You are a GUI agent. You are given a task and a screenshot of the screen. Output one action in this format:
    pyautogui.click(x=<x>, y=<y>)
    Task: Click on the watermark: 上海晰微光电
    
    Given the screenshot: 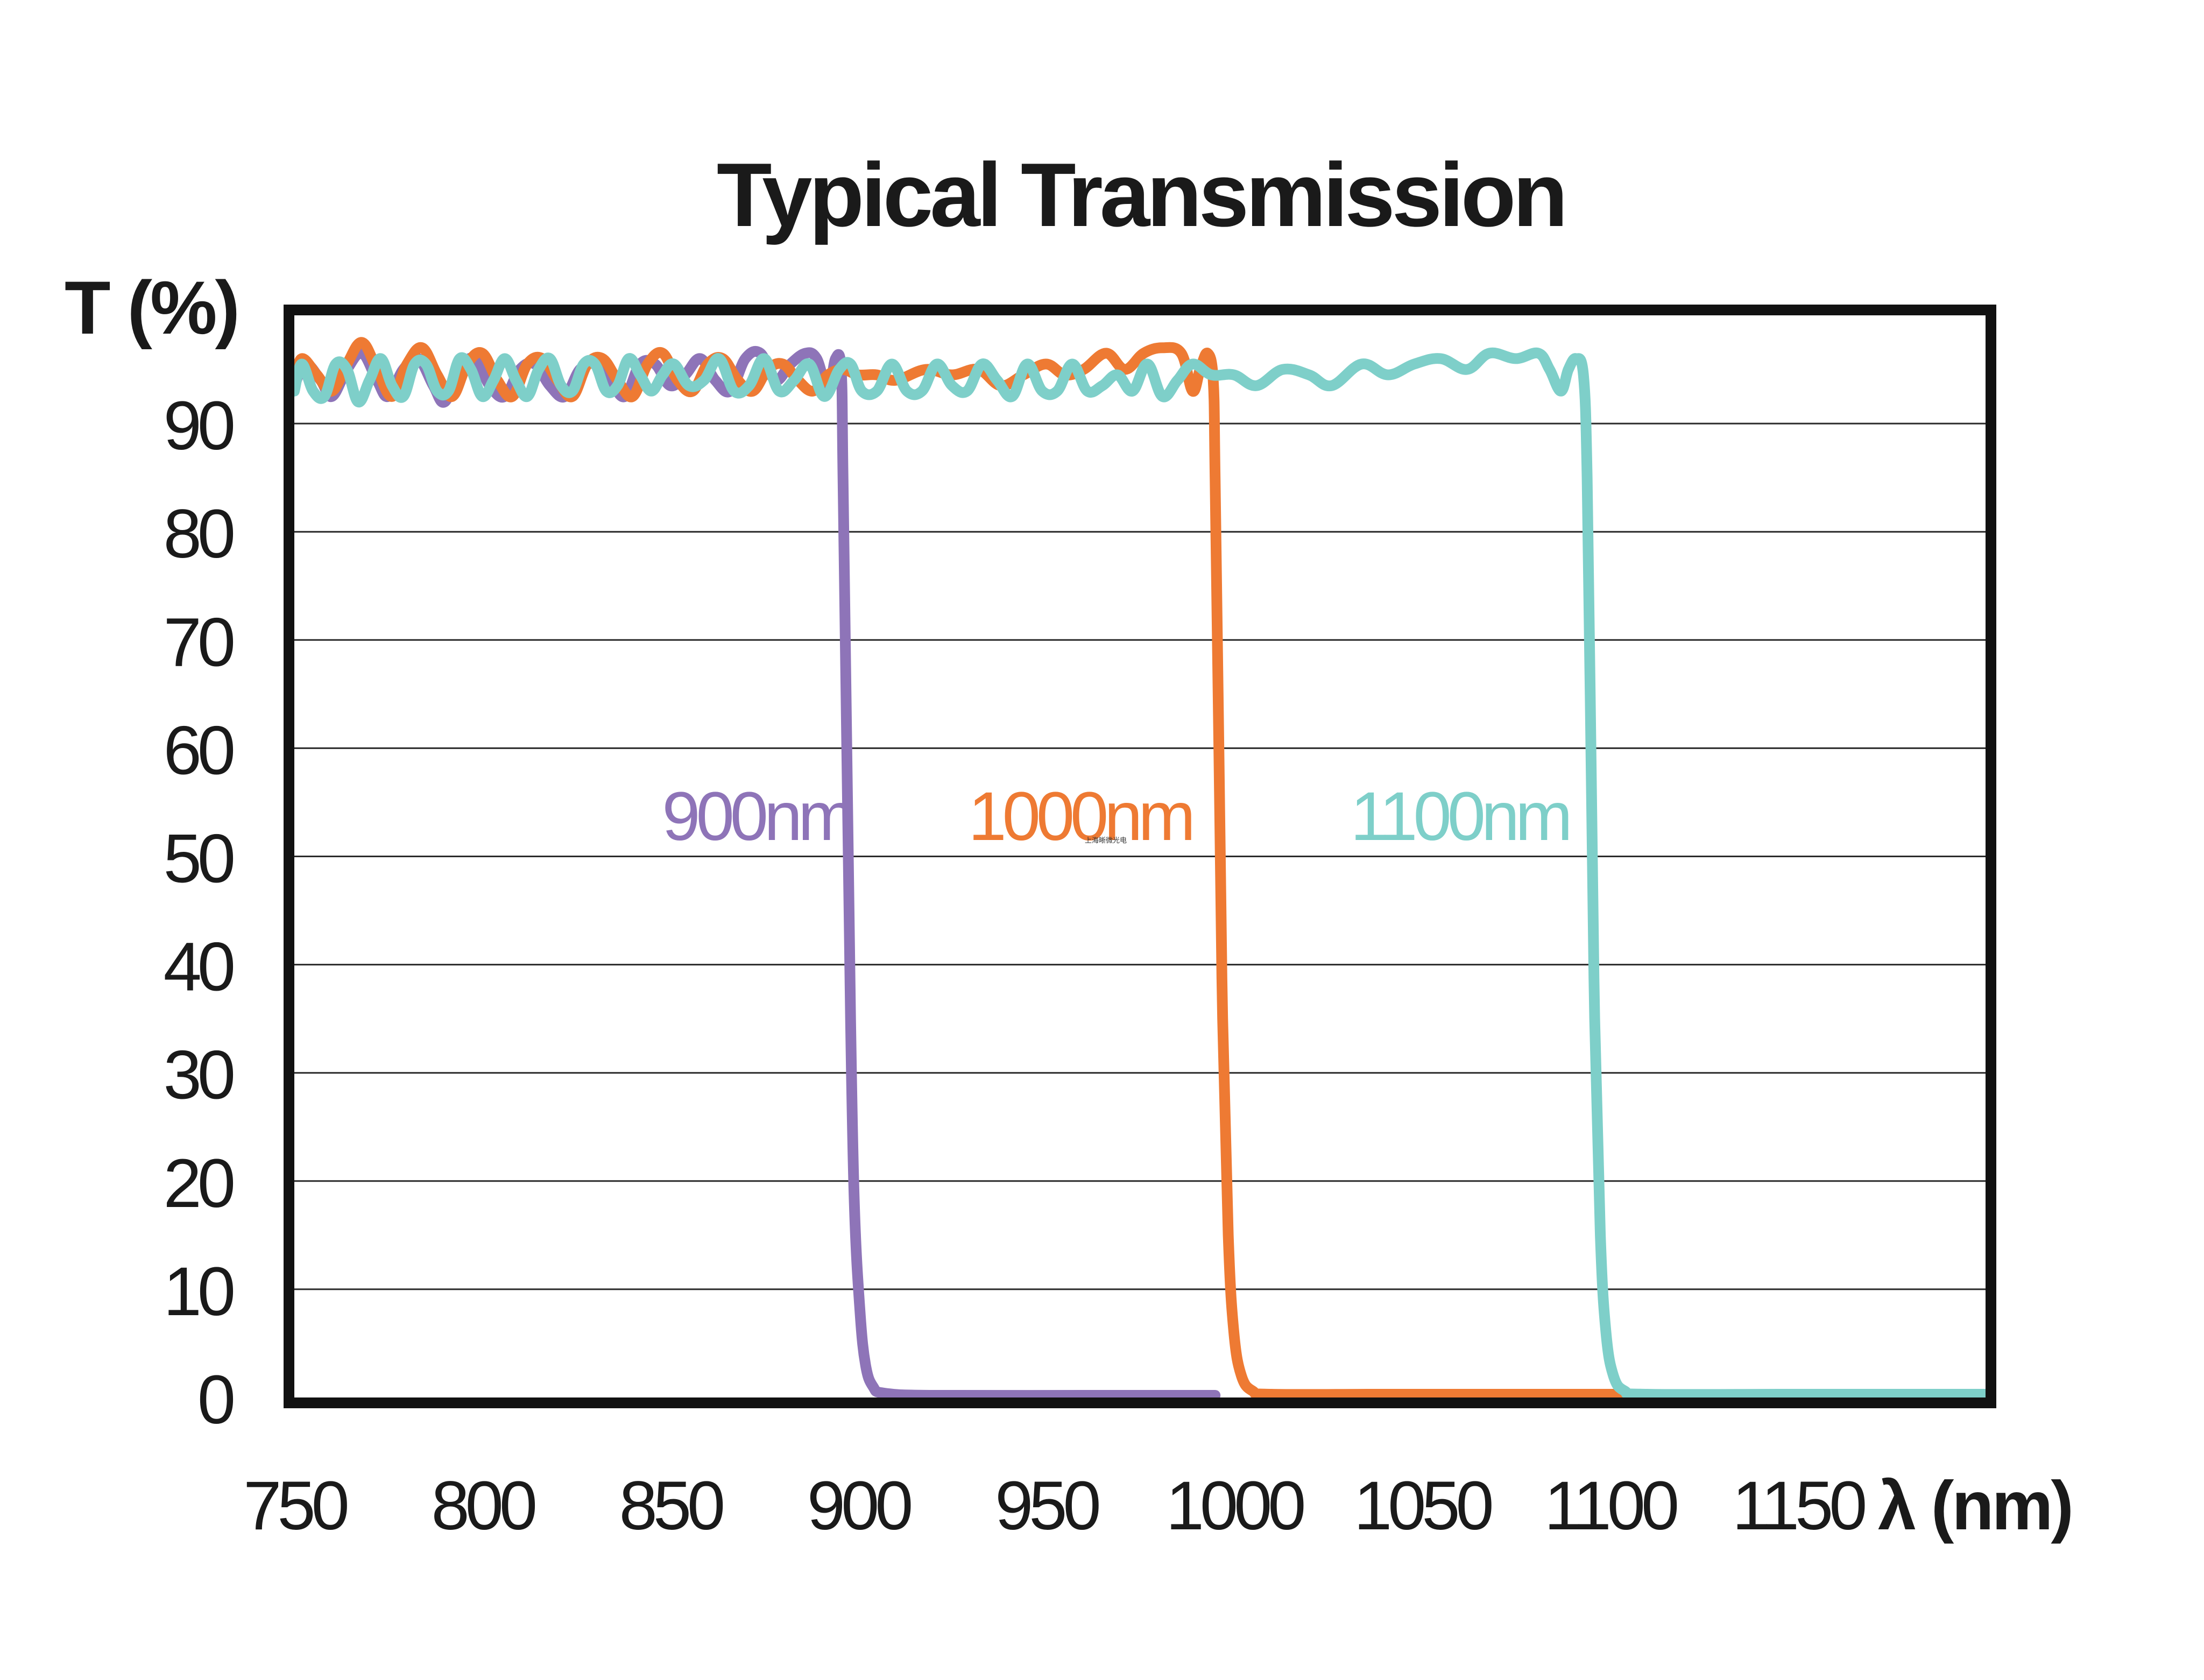 What is the action you would take?
    pyautogui.click(x=1106, y=841)
    